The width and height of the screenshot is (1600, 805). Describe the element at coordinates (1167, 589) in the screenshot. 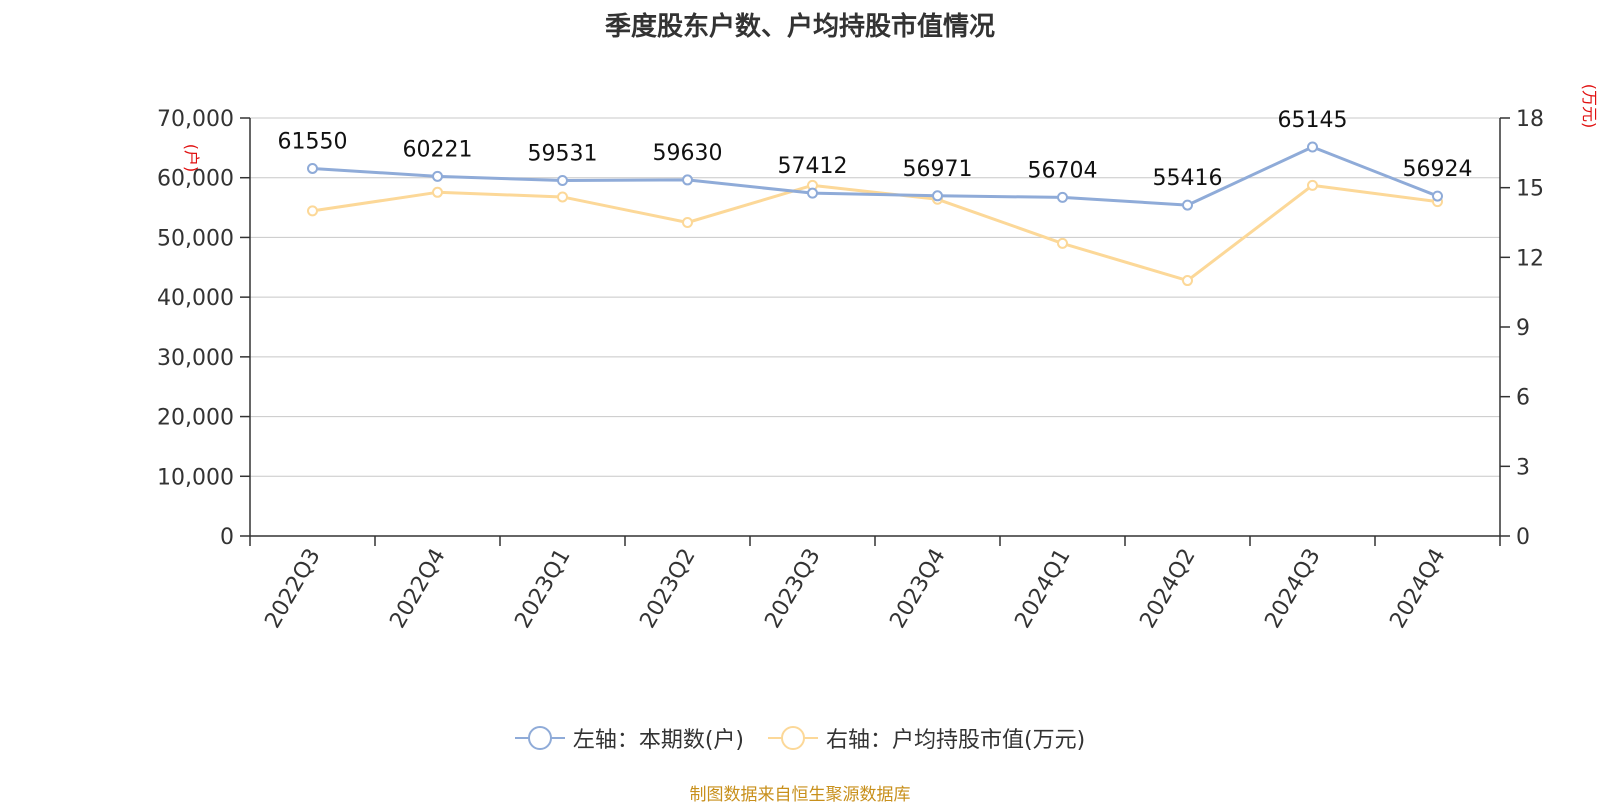

I see `x-tick-label: 2024Q2` at that location.